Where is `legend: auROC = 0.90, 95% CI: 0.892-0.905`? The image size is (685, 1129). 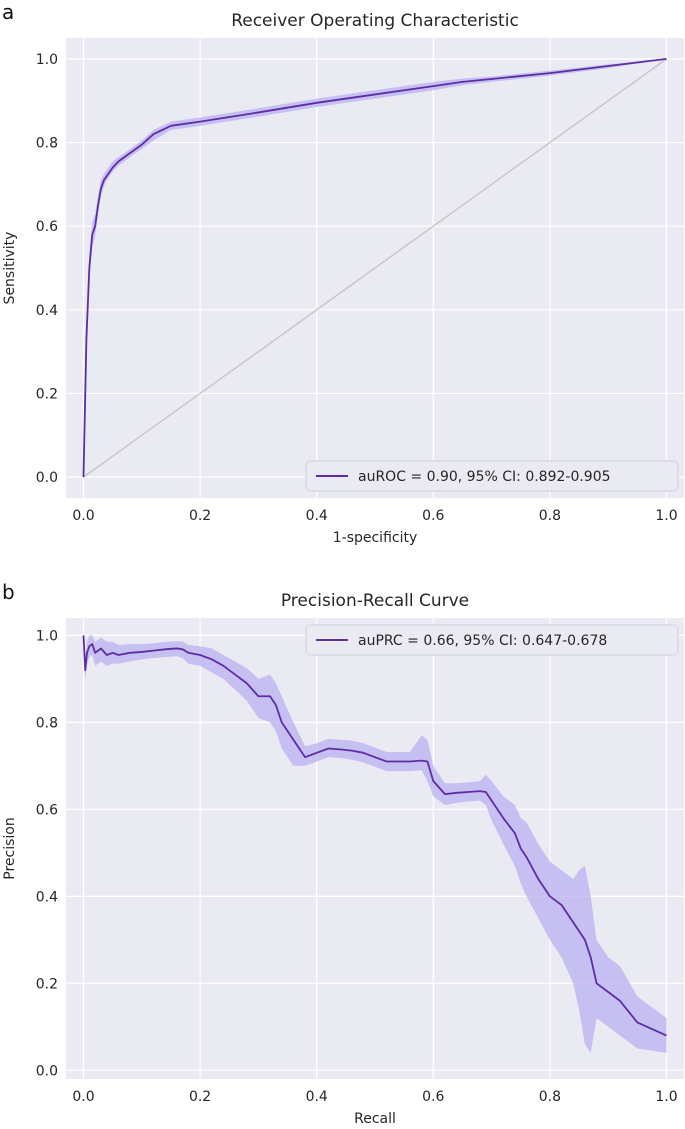
legend: auROC = 0.90, 95% CI: 0.892-0.905 is located at coordinates (492, 476).